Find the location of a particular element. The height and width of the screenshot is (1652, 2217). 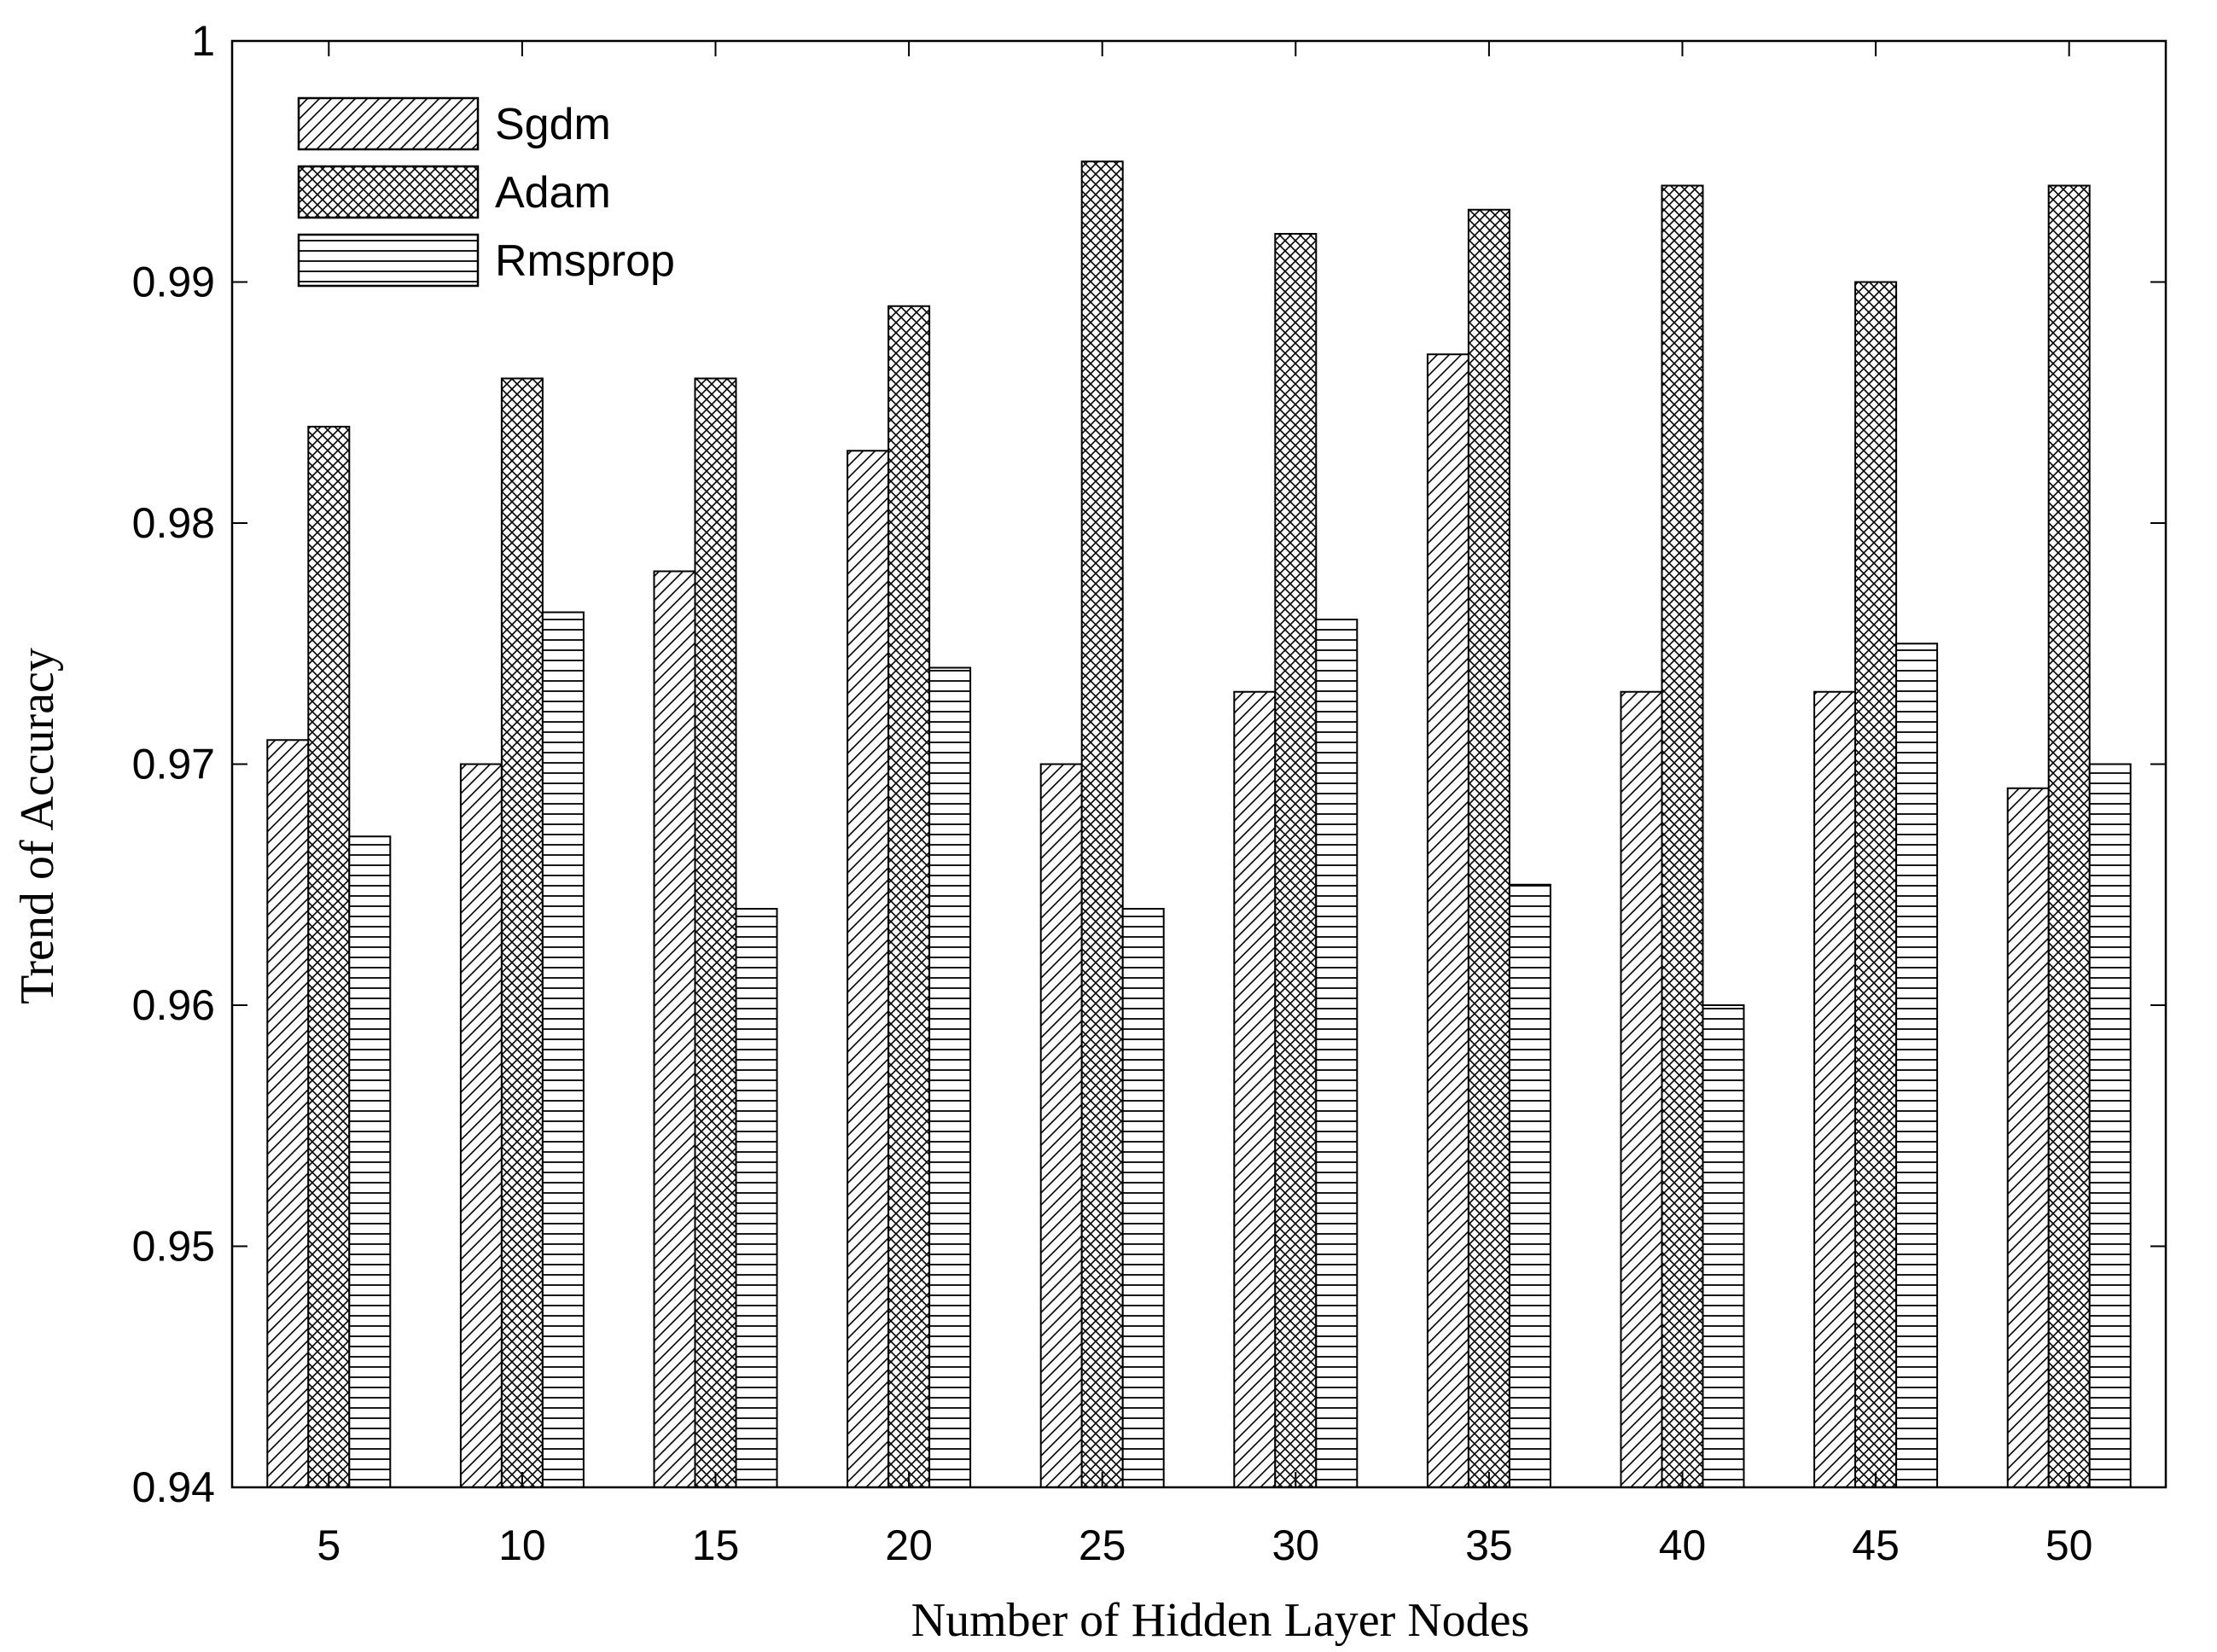

x-tick-label: 20 is located at coordinates (909, 1545).